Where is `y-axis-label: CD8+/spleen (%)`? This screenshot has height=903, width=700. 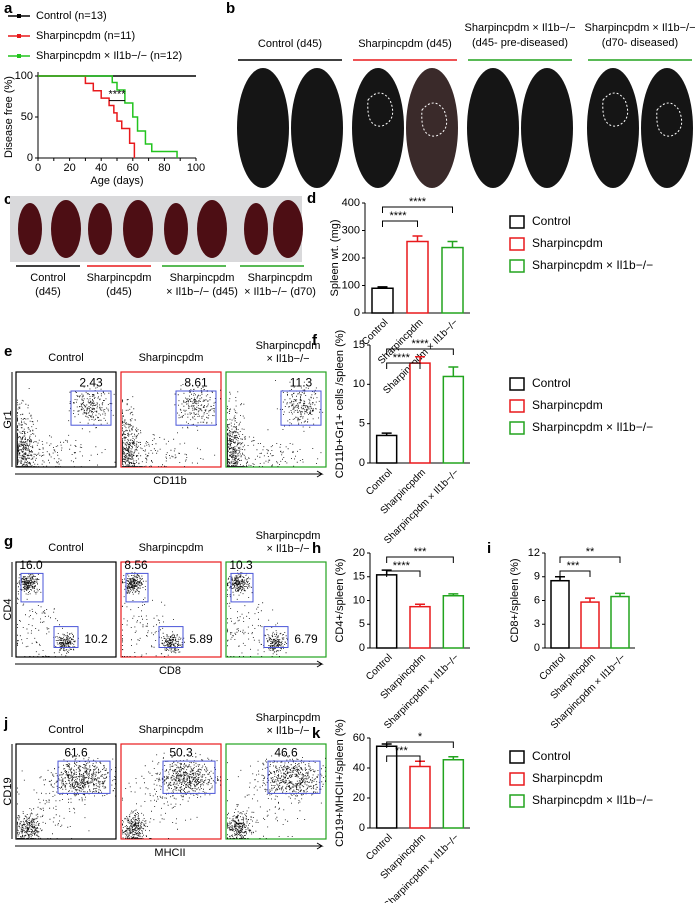 y-axis-label: CD8+/spleen (%) is located at coordinates (515, 600).